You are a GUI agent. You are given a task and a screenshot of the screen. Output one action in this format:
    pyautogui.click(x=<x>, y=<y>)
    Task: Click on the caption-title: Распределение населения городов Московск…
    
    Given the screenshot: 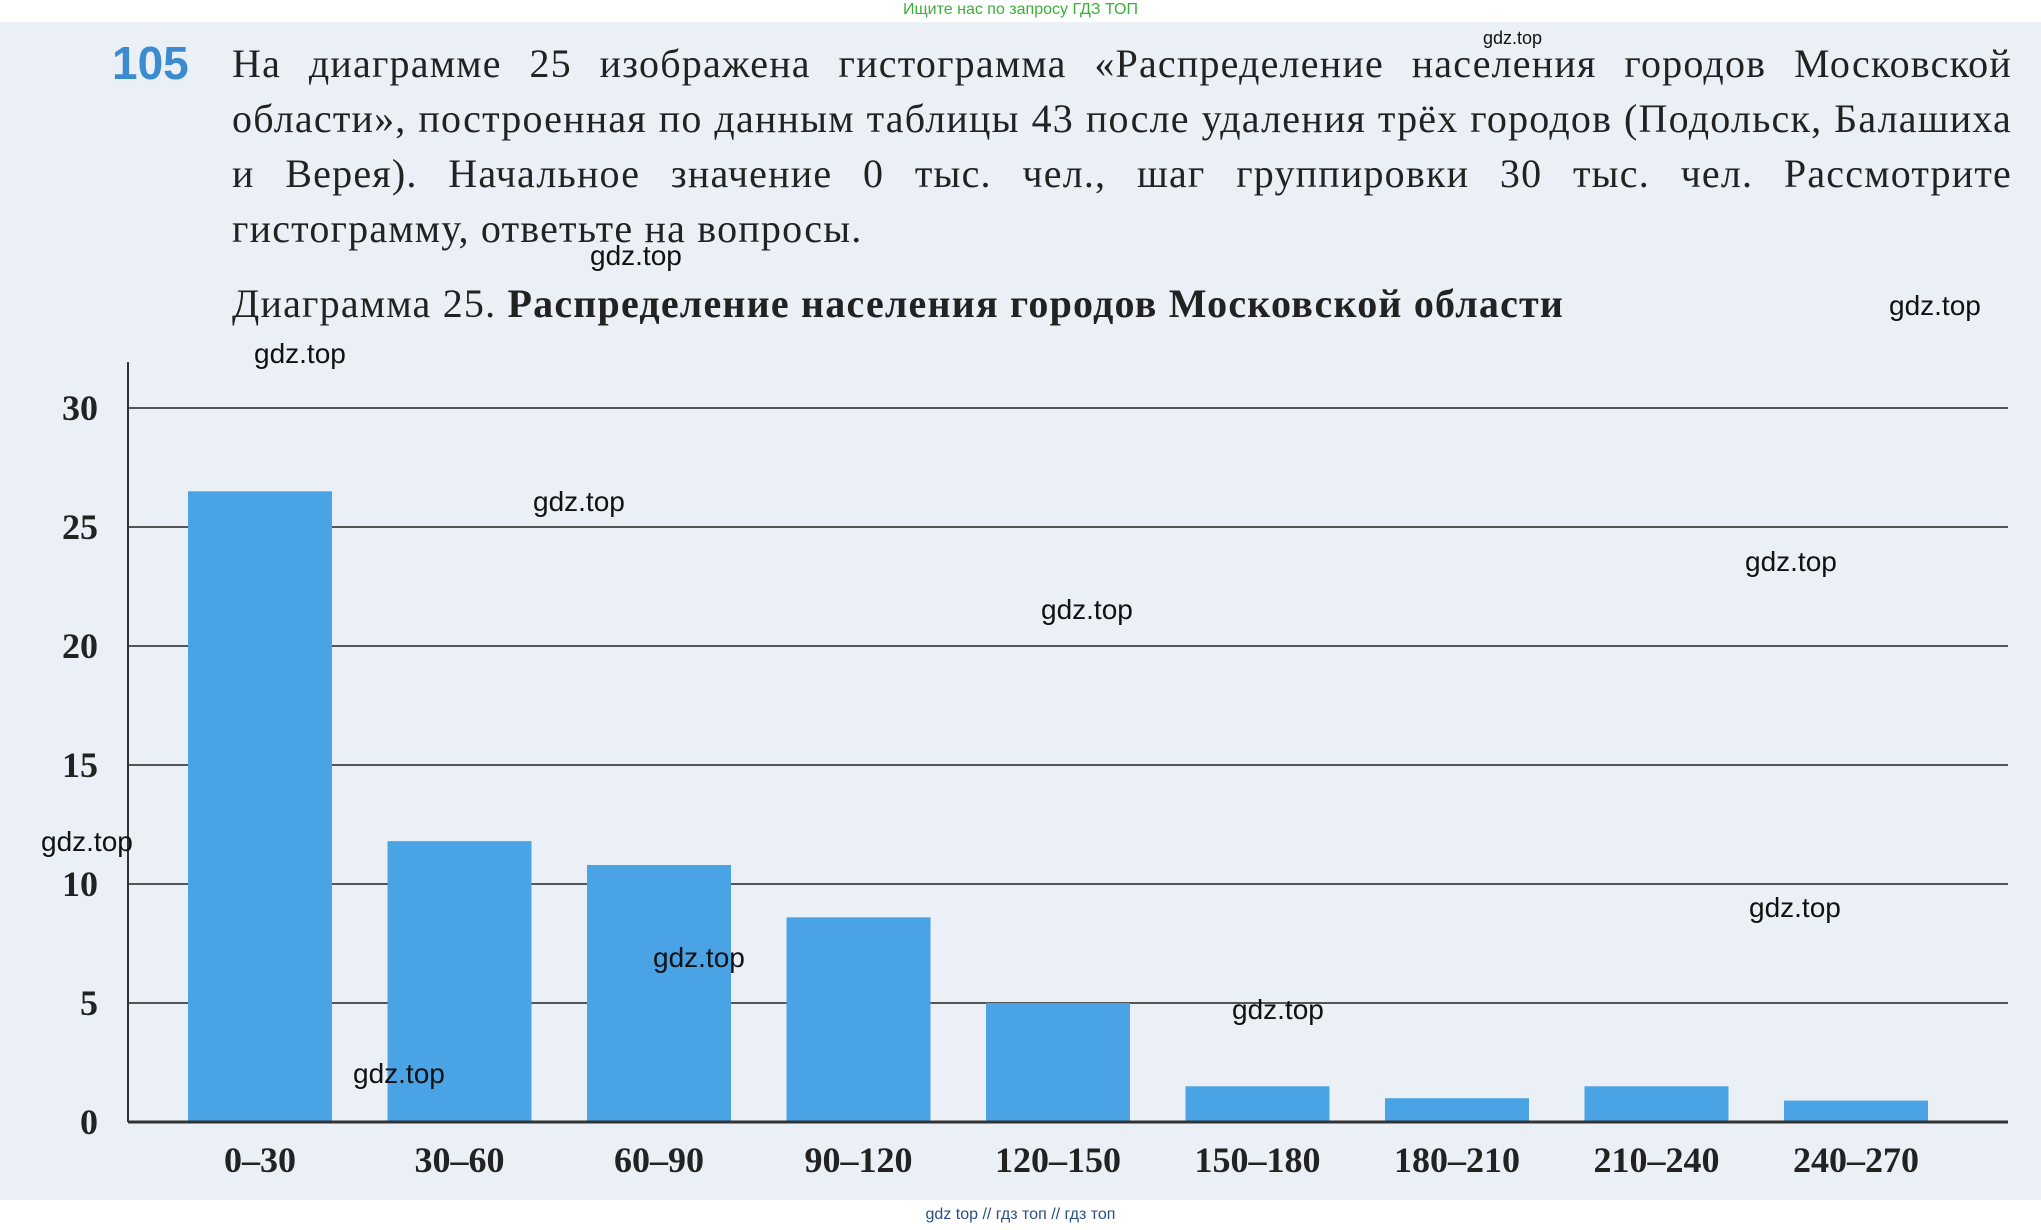 What is the action you would take?
    pyautogui.click(x=1036, y=303)
    